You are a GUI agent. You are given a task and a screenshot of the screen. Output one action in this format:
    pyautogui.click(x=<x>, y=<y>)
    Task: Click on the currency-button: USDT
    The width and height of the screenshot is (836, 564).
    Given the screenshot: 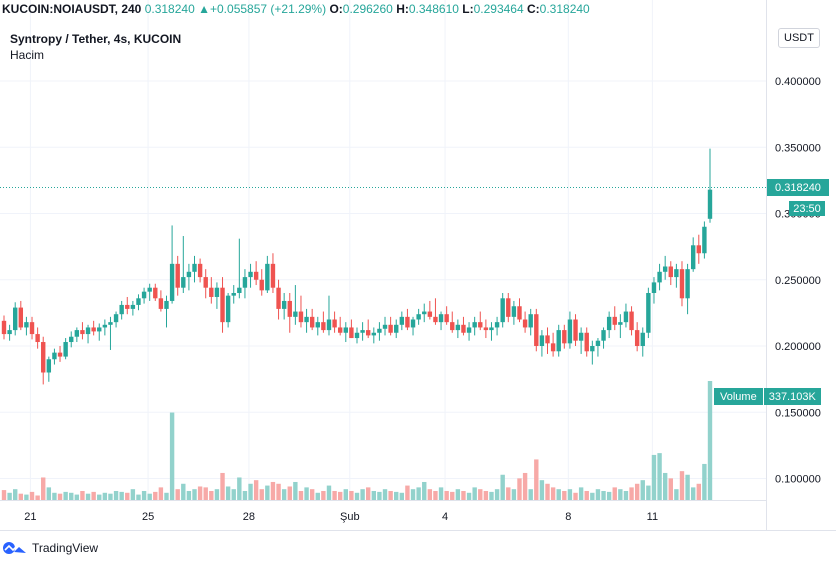 What is the action you would take?
    pyautogui.click(x=799, y=38)
    